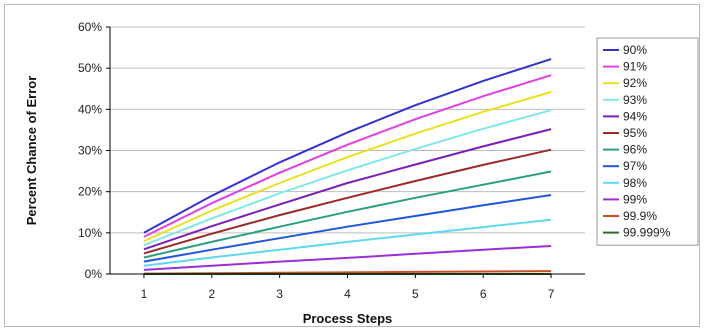 The width and height of the screenshot is (704, 331). What do you see at coordinates (635, 199) in the screenshot?
I see `legend-label: 99%` at bounding box center [635, 199].